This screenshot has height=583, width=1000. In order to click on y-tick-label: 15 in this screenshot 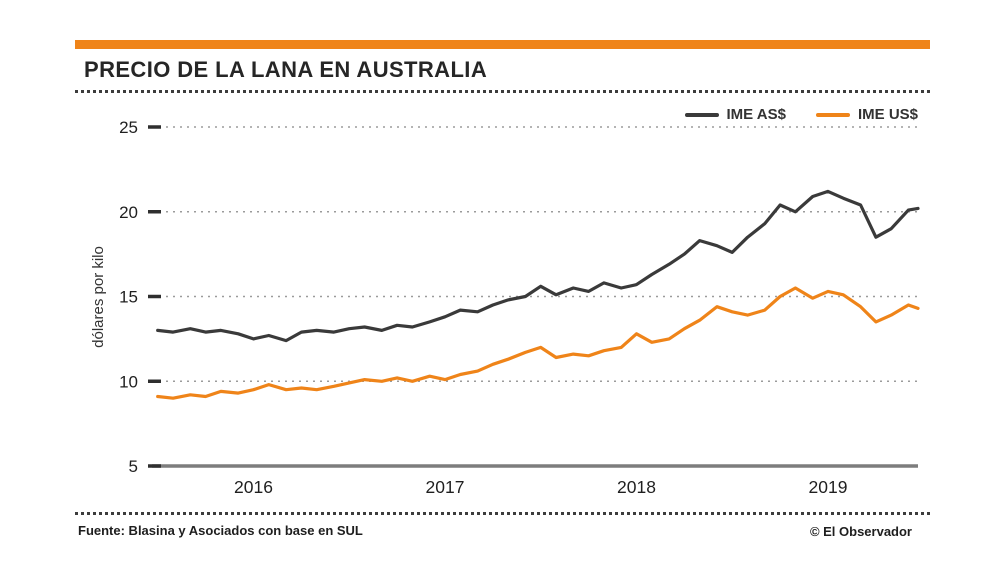, I will do `click(128, 297)`.